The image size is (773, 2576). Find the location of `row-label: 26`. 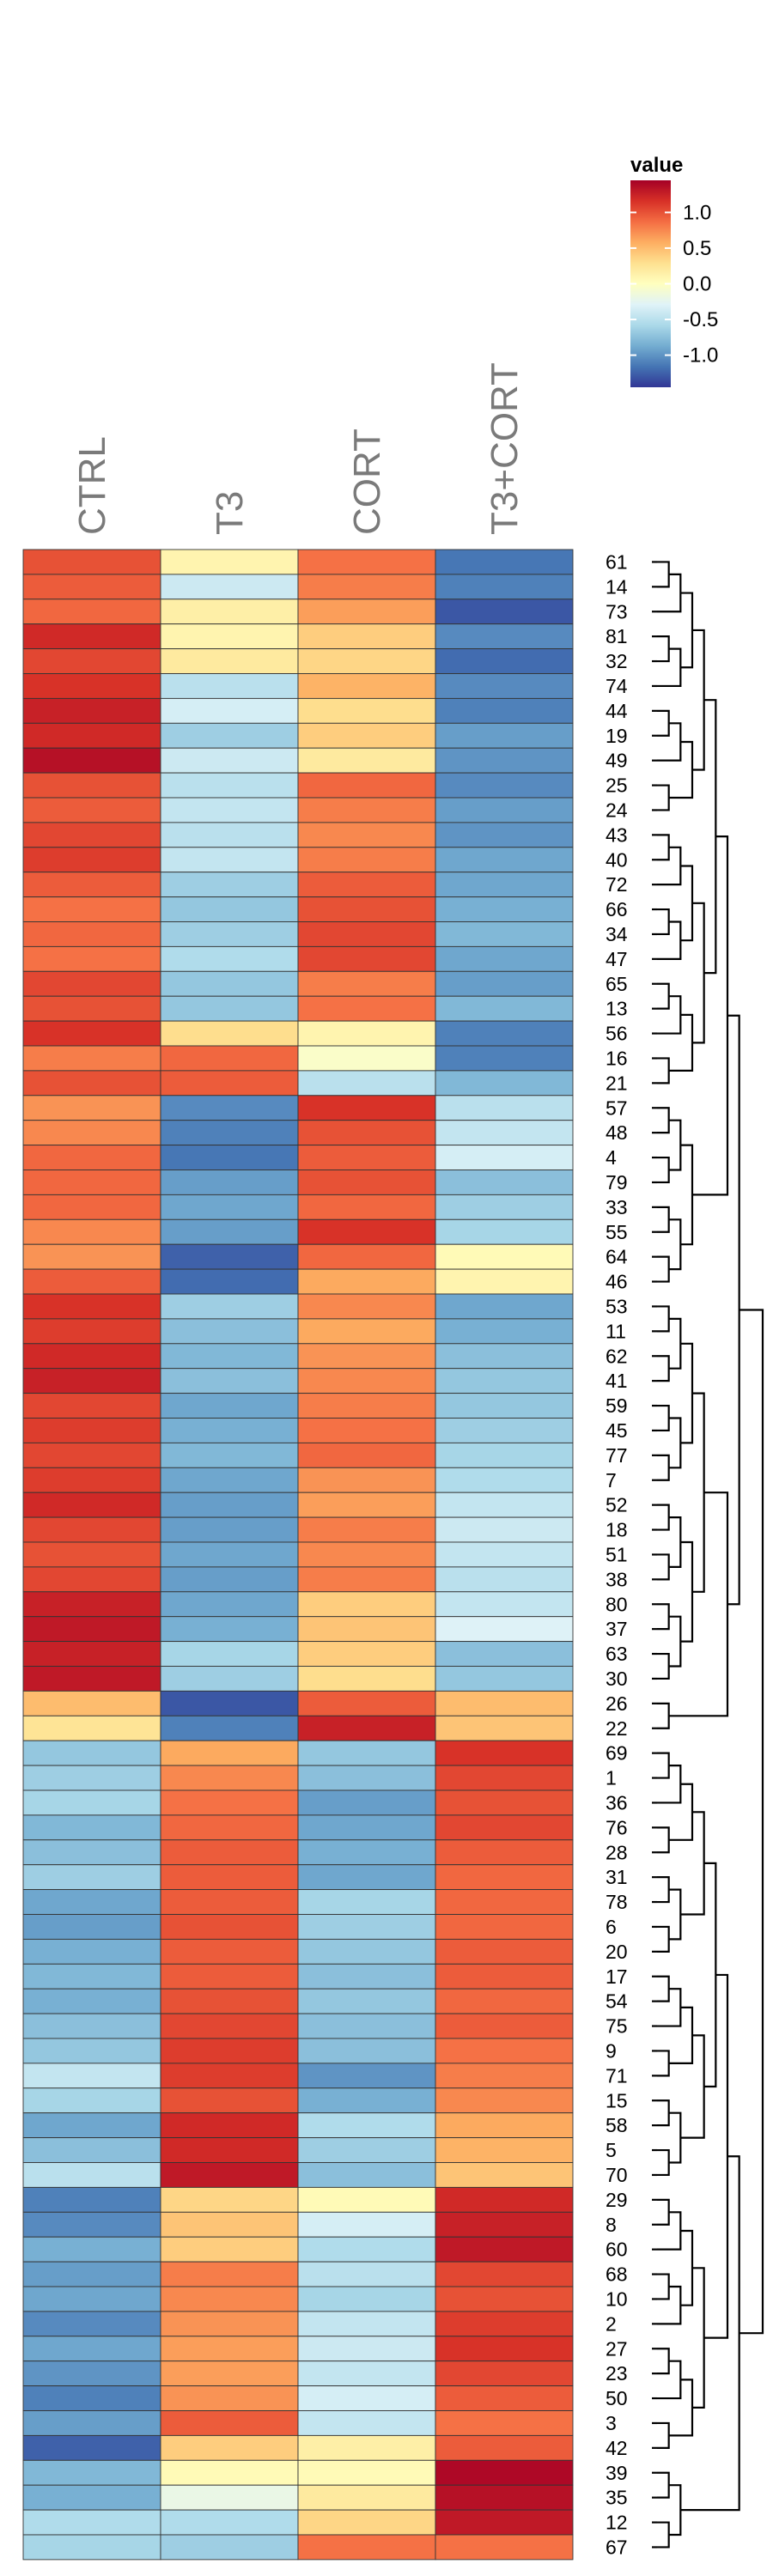

row-label: 26 is located at coordinates (617, 1704).